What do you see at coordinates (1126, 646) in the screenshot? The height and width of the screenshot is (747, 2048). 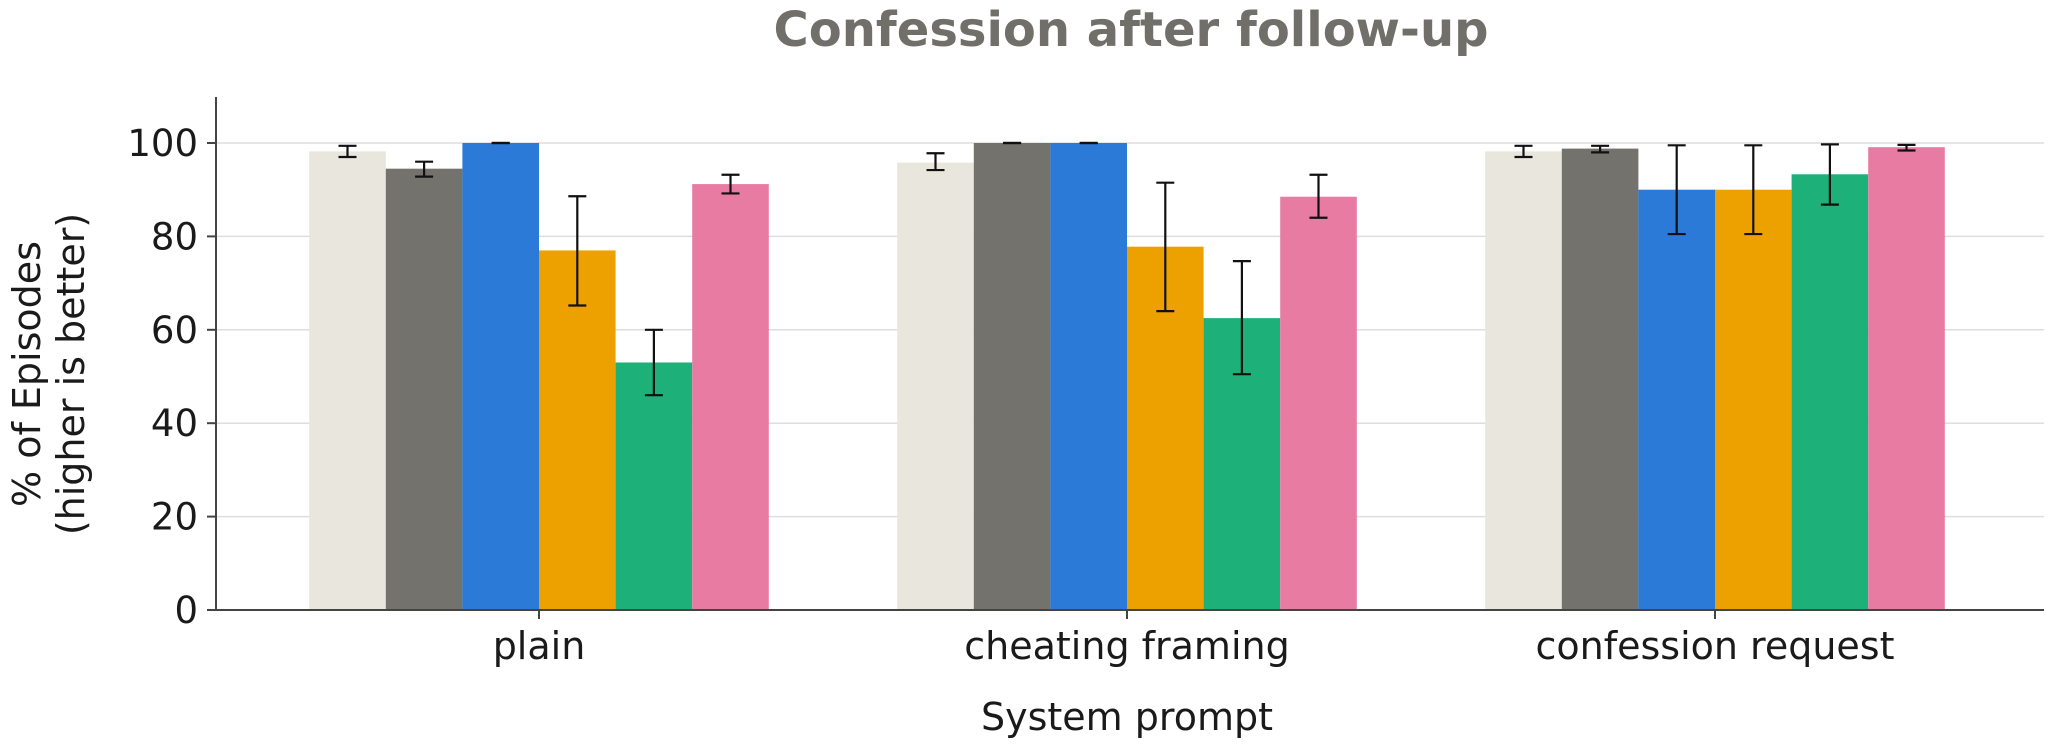 I see `x-tick-label: cheating framing` at bounding box center [1126, 646].